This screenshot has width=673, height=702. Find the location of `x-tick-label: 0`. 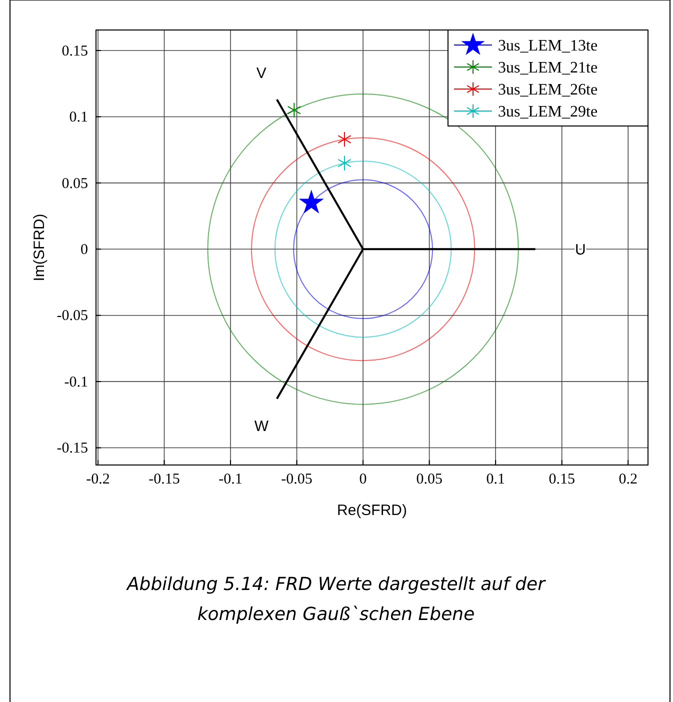

x-tick-label: 0 is located at coordinates (363, 480).